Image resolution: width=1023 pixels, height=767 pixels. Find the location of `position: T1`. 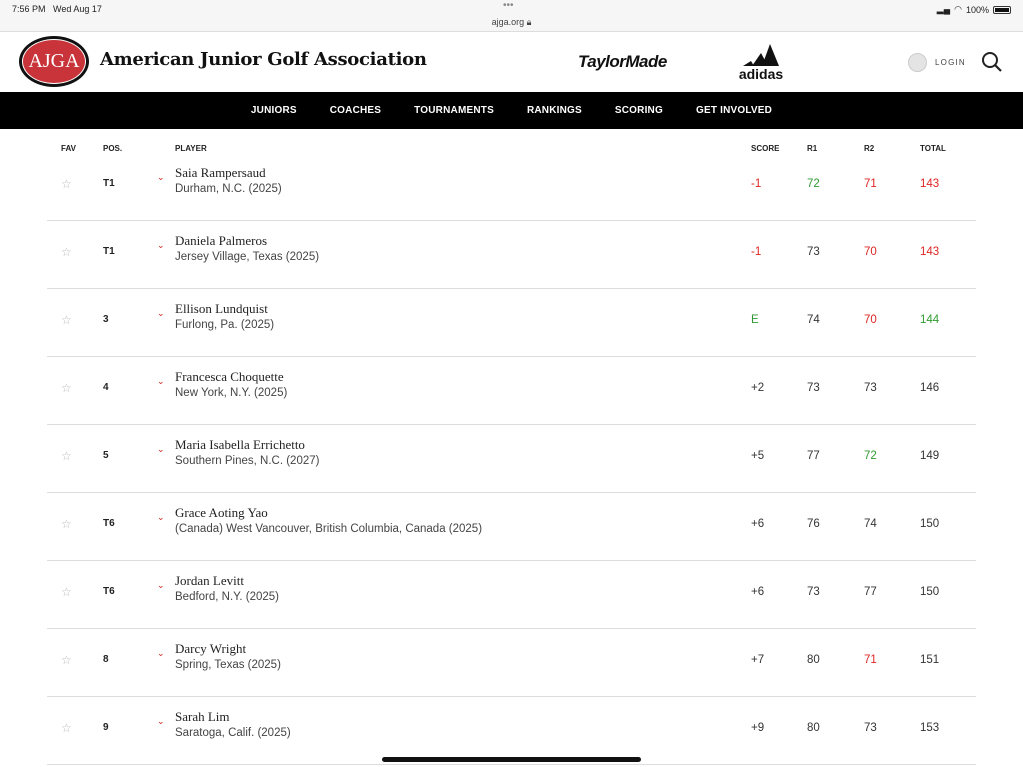

position: T1 is located at coordinates (109, 183).